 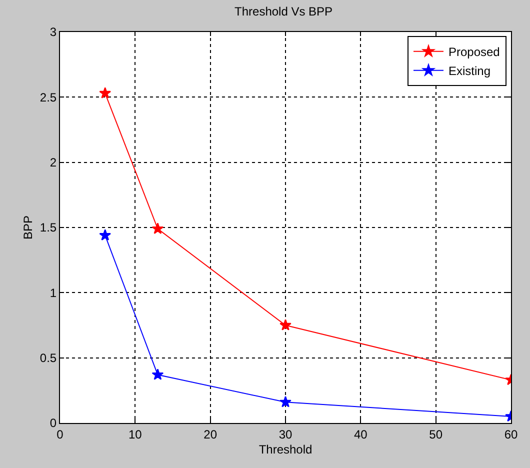 What do you see at coordinates (28, 227) in the screenshot?
I see `y-axis-title: BPP` at bounding box center [28, 227].